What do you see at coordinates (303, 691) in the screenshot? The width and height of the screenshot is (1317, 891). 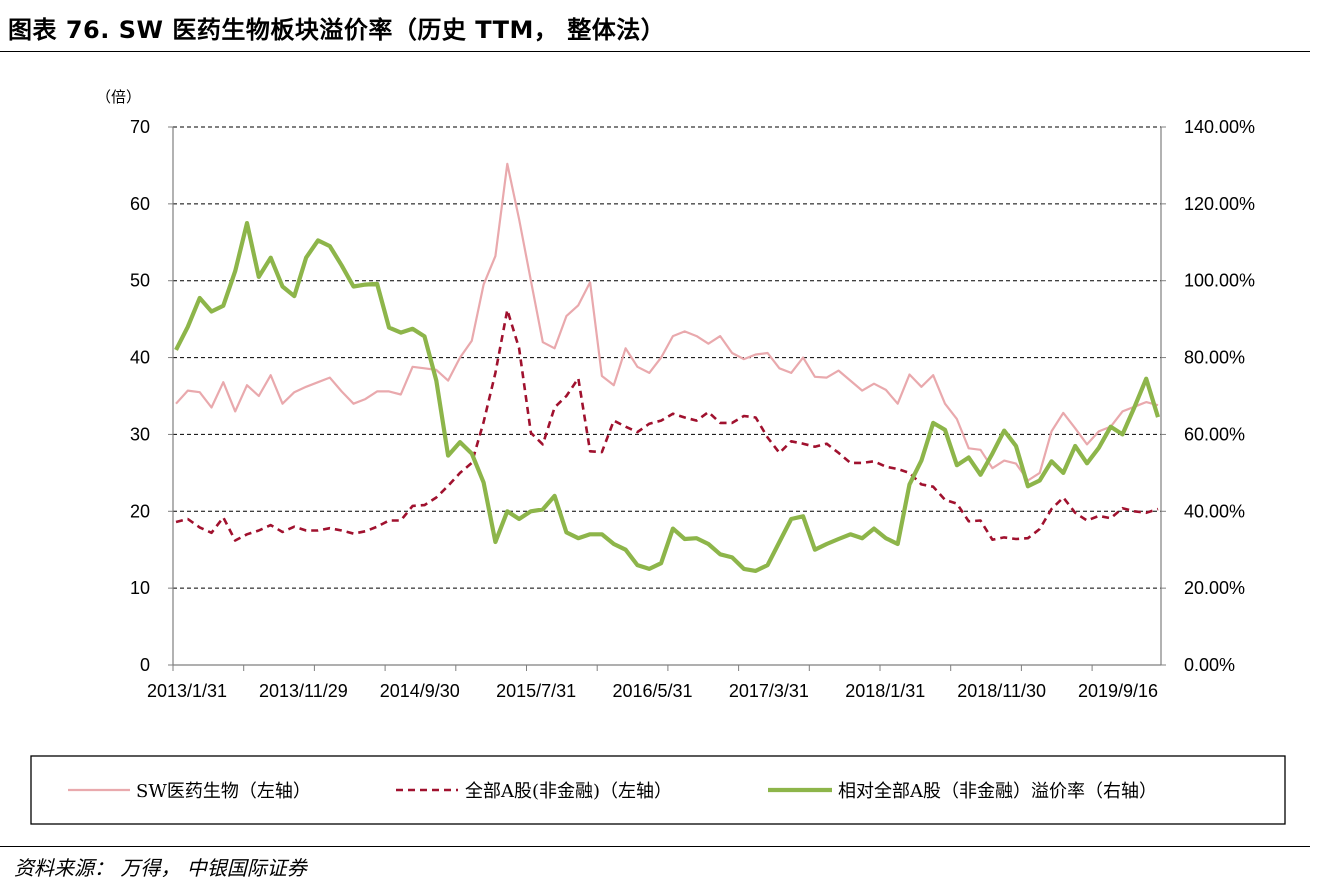 I see `x-tick-label: 2013/11/29` at bounding box center [303, 691].